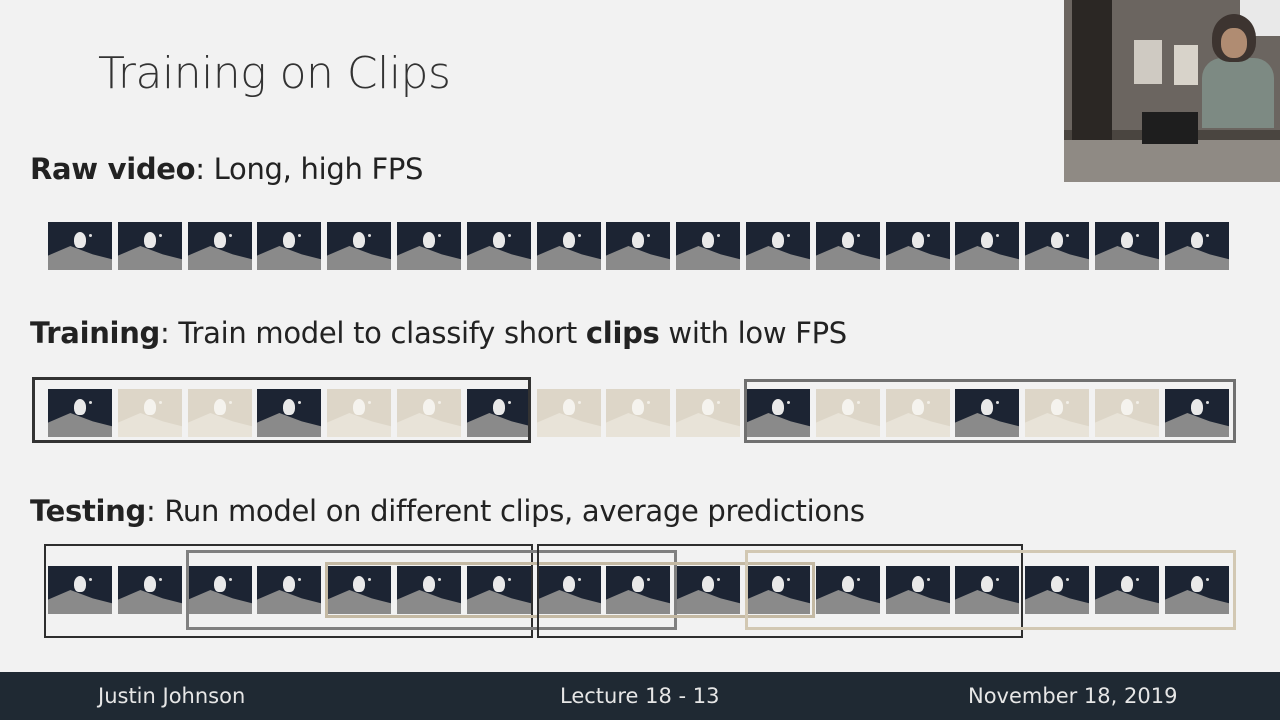 The image size is (1280, 720). Describe the element at coordinates (622, 333) in the screenshot. I see `training-clips-word: clips` at that location.